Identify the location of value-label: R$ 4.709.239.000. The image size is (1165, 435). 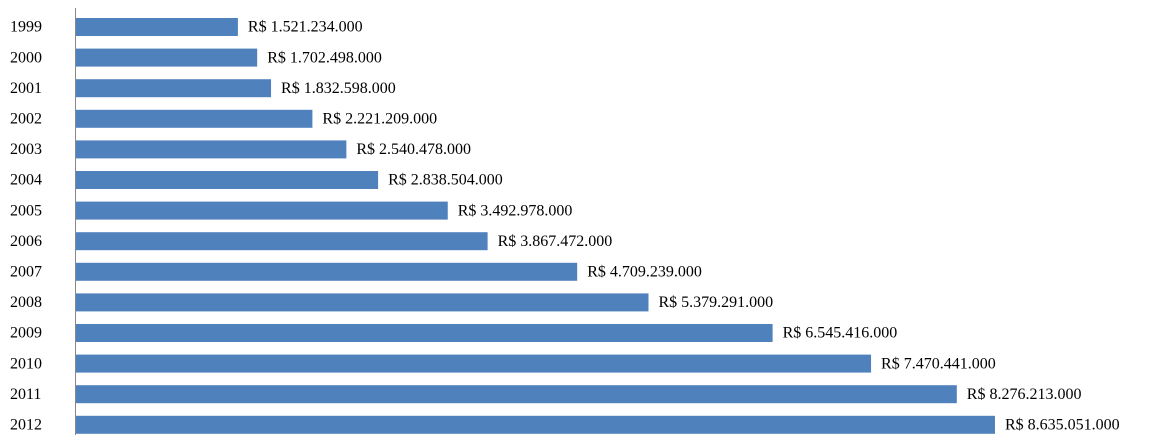
(644, 271).